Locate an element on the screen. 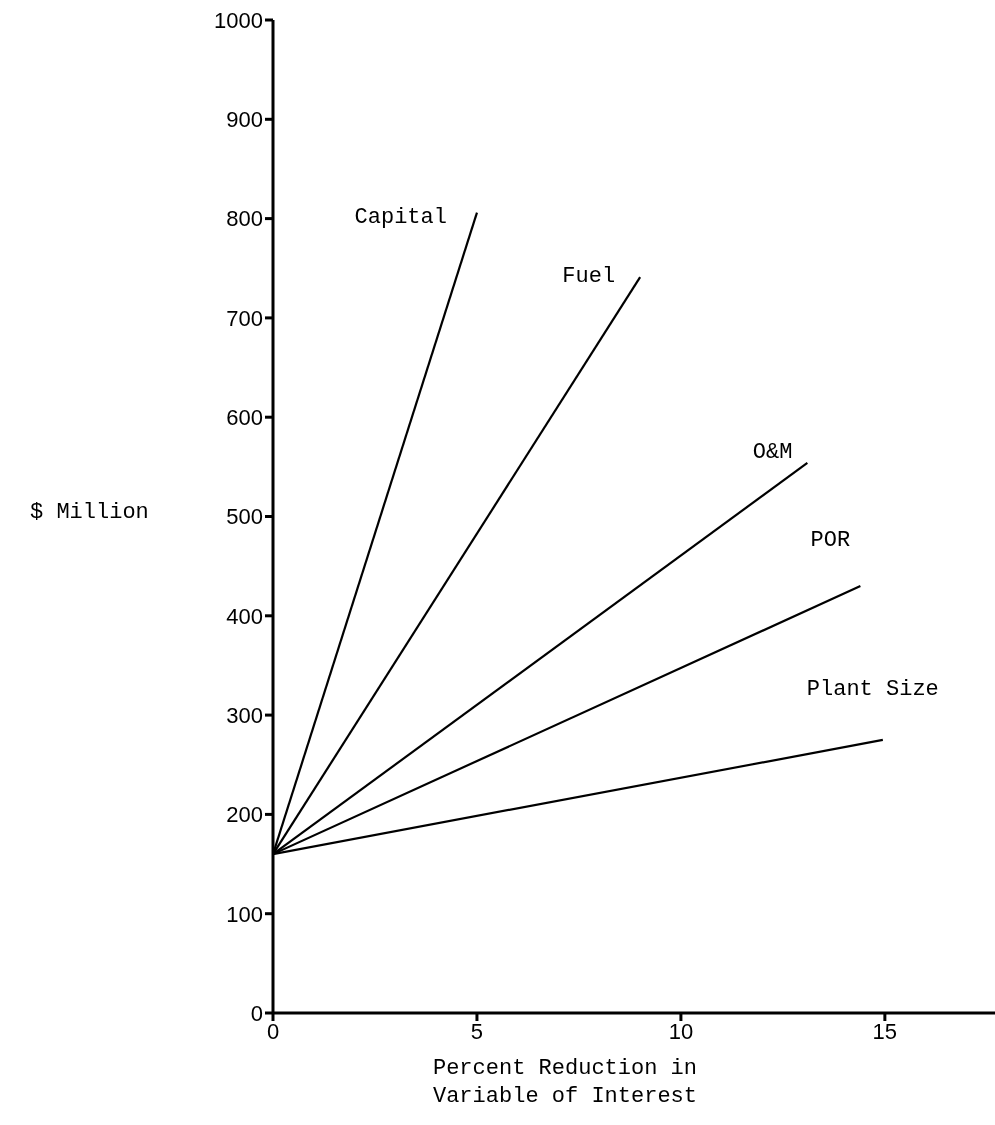 This screenshot has width=995, height=1125. x-tick-label: 0 is located at coordinates (273, 1031).